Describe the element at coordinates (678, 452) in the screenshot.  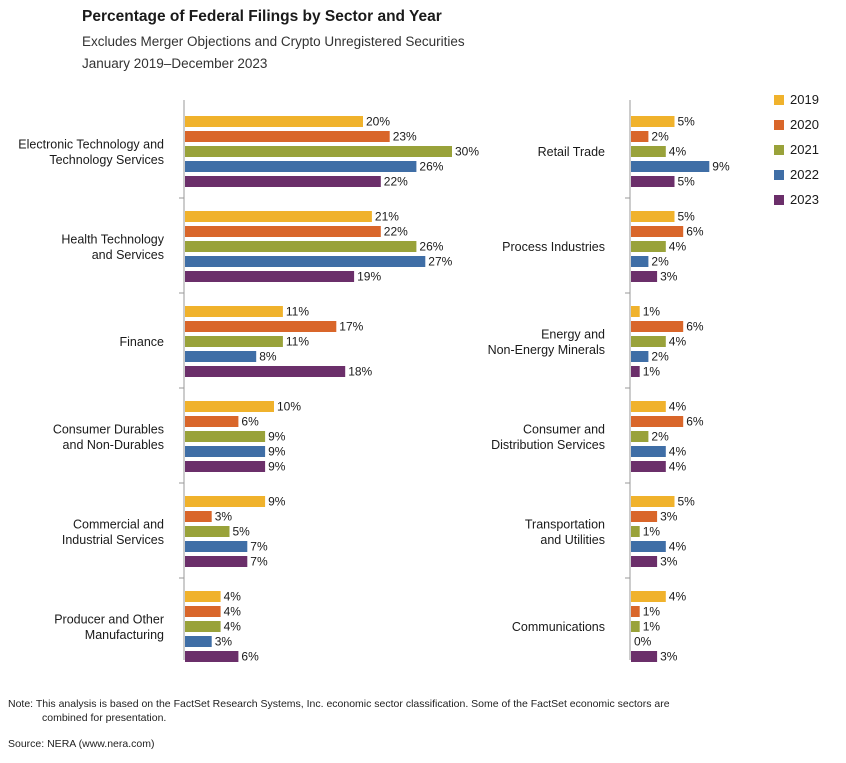
I see `data-label-consumer-and-distribution-services-2022: 4%` at that location.